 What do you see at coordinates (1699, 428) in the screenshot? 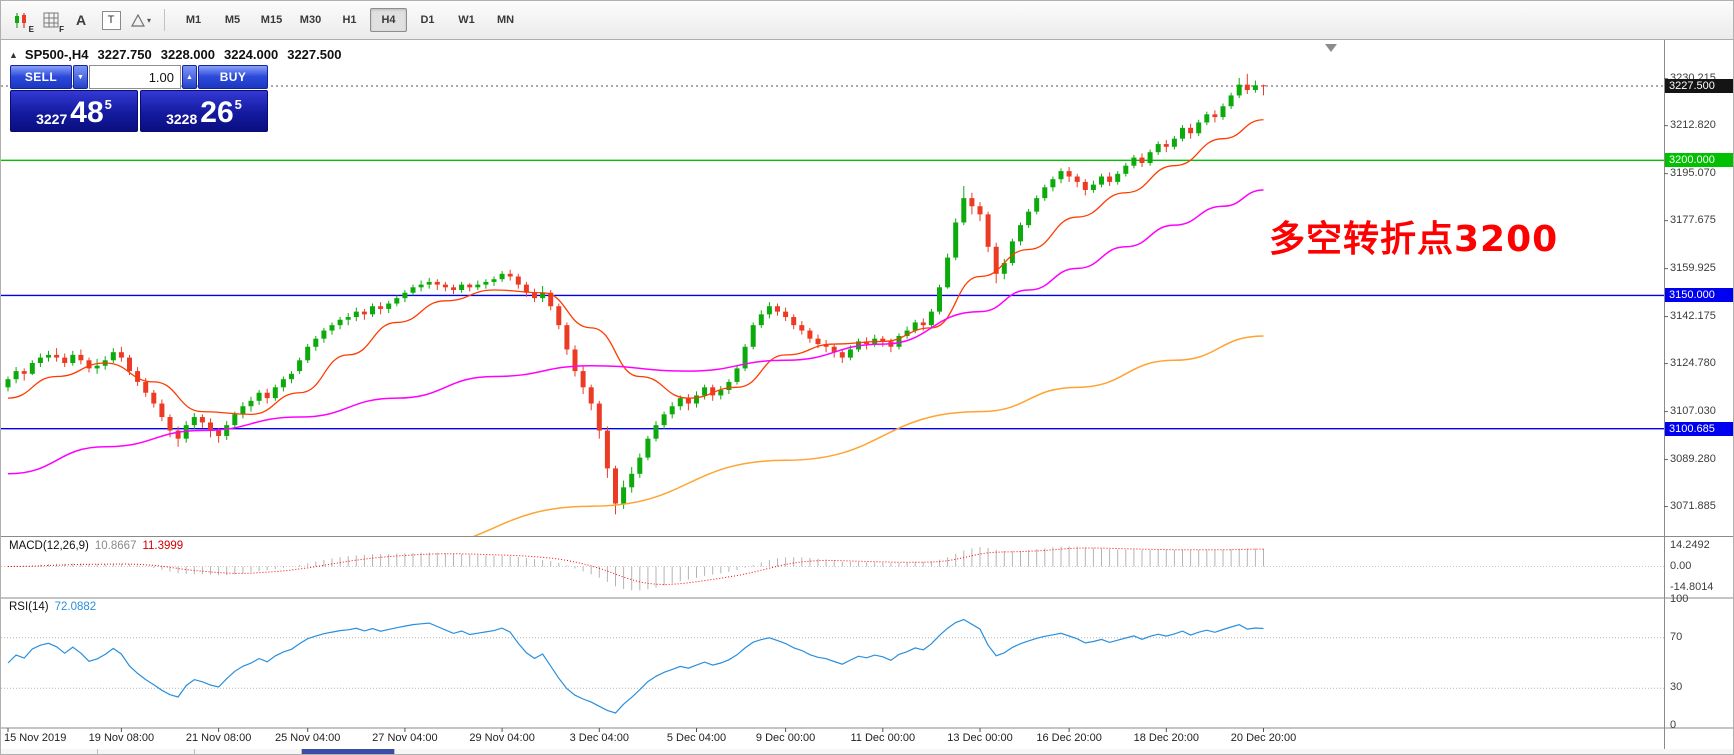
I see `level-label: 3100.685` at bounding box center [1699, 428].